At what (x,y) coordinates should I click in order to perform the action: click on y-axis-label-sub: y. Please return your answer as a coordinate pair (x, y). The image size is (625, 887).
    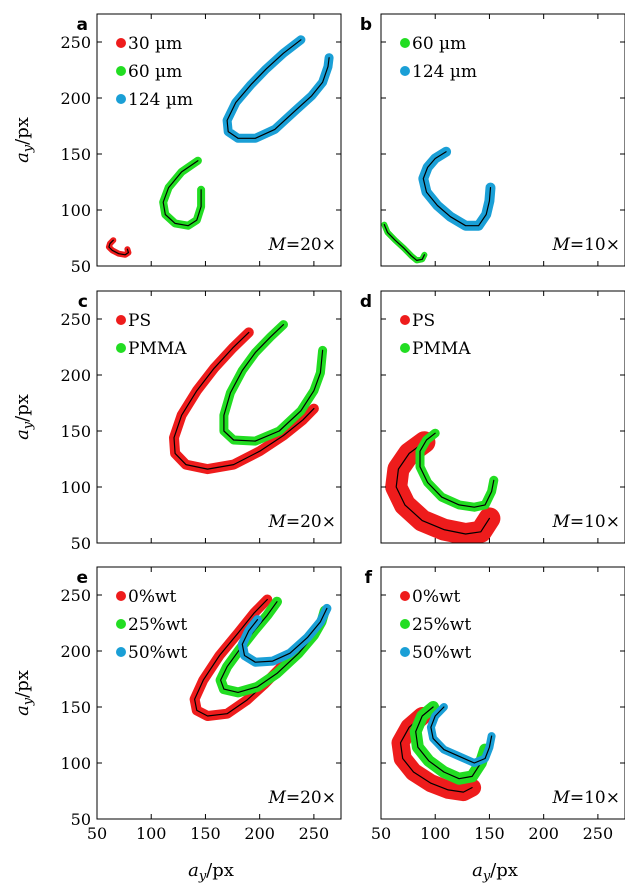
    Looking at the image, I should click on (28, 701).